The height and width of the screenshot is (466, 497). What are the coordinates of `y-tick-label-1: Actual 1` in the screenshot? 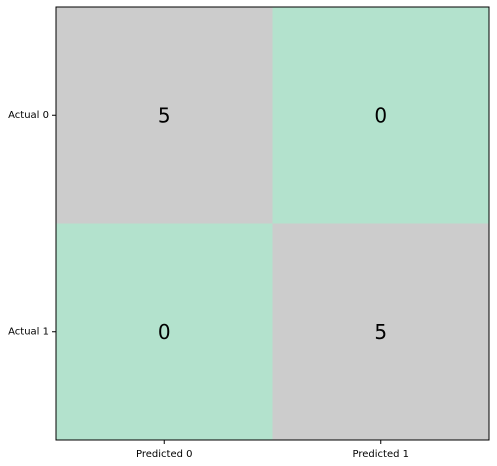 It's located at (28, 331).